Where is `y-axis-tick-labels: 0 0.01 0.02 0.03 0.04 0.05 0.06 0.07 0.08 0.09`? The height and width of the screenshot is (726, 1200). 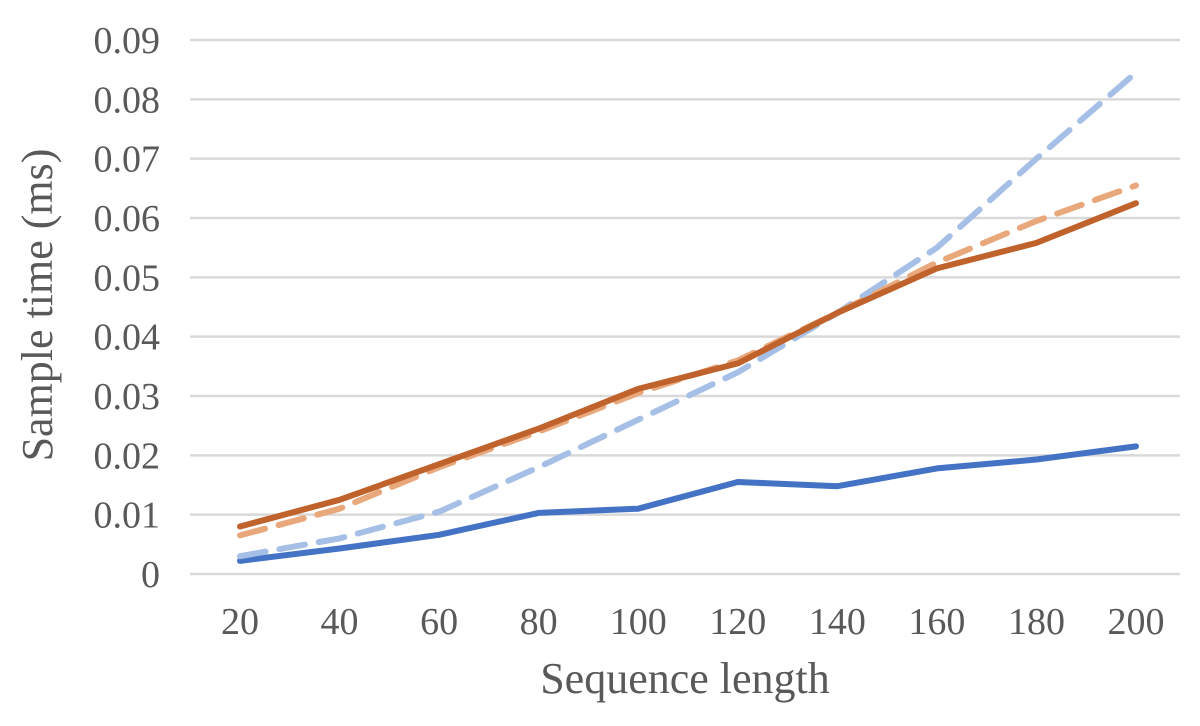 y-axis-tick-labels: 0 0.01 0.02 0.03 0.04 0.05 0.06 0.07 0.08 0.09 is located at coordinates (127, 308).